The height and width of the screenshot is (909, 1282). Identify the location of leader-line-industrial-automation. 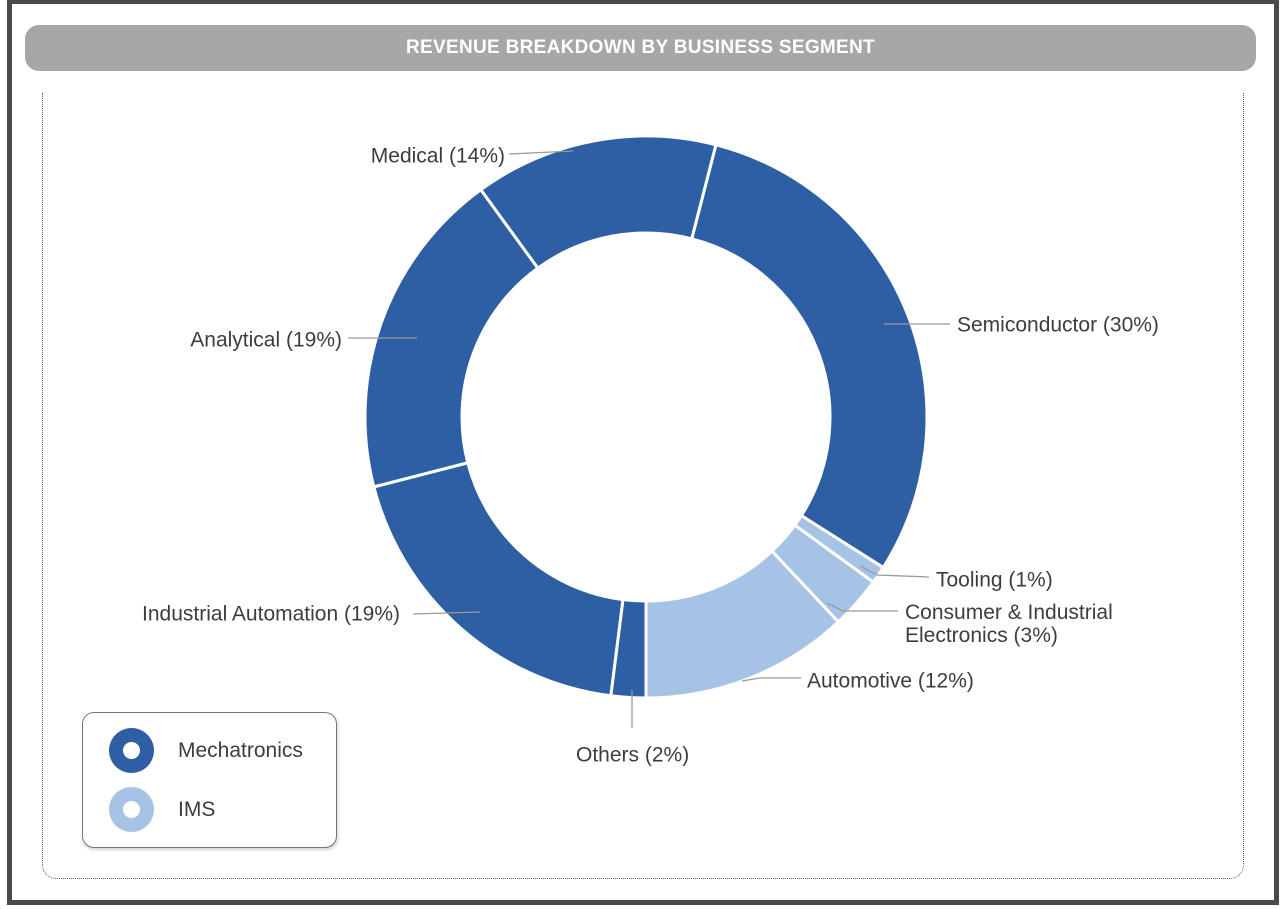
(446, 613).